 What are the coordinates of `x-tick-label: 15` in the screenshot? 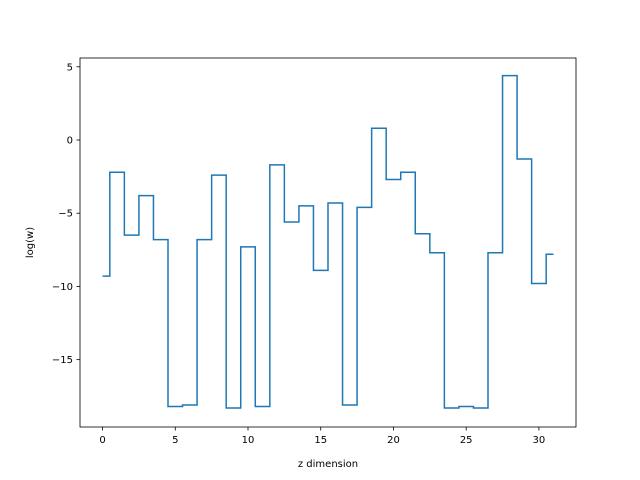 It's located at (320, 440).